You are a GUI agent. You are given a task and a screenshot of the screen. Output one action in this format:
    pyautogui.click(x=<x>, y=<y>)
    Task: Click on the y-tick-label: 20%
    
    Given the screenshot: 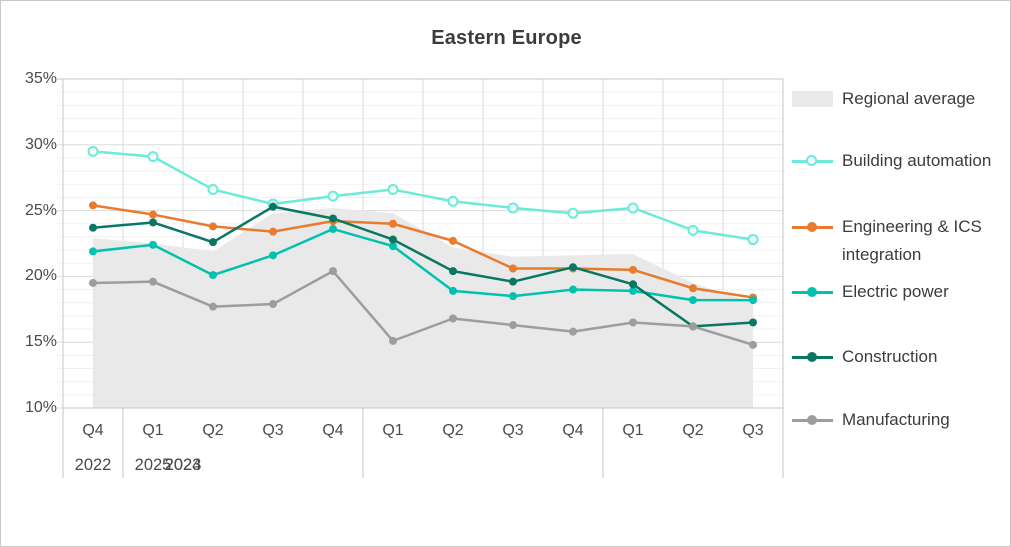 What is the action you would take?
    pyautogui.click(x=40, y=276)
    